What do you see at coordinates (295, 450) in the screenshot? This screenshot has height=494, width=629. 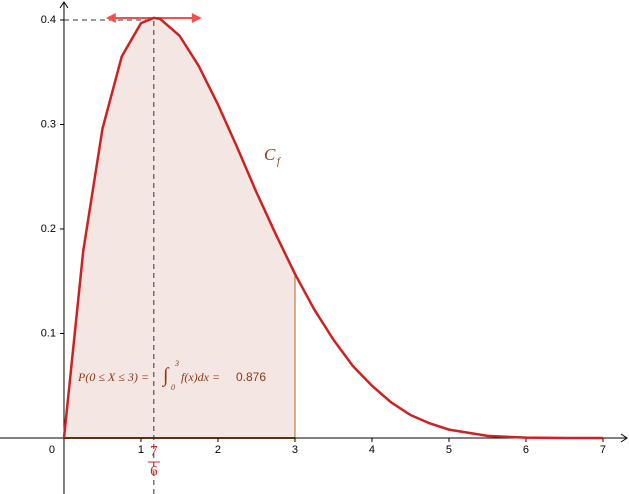 I see `x-tick-label: 3` at bounding box center [295, 450].